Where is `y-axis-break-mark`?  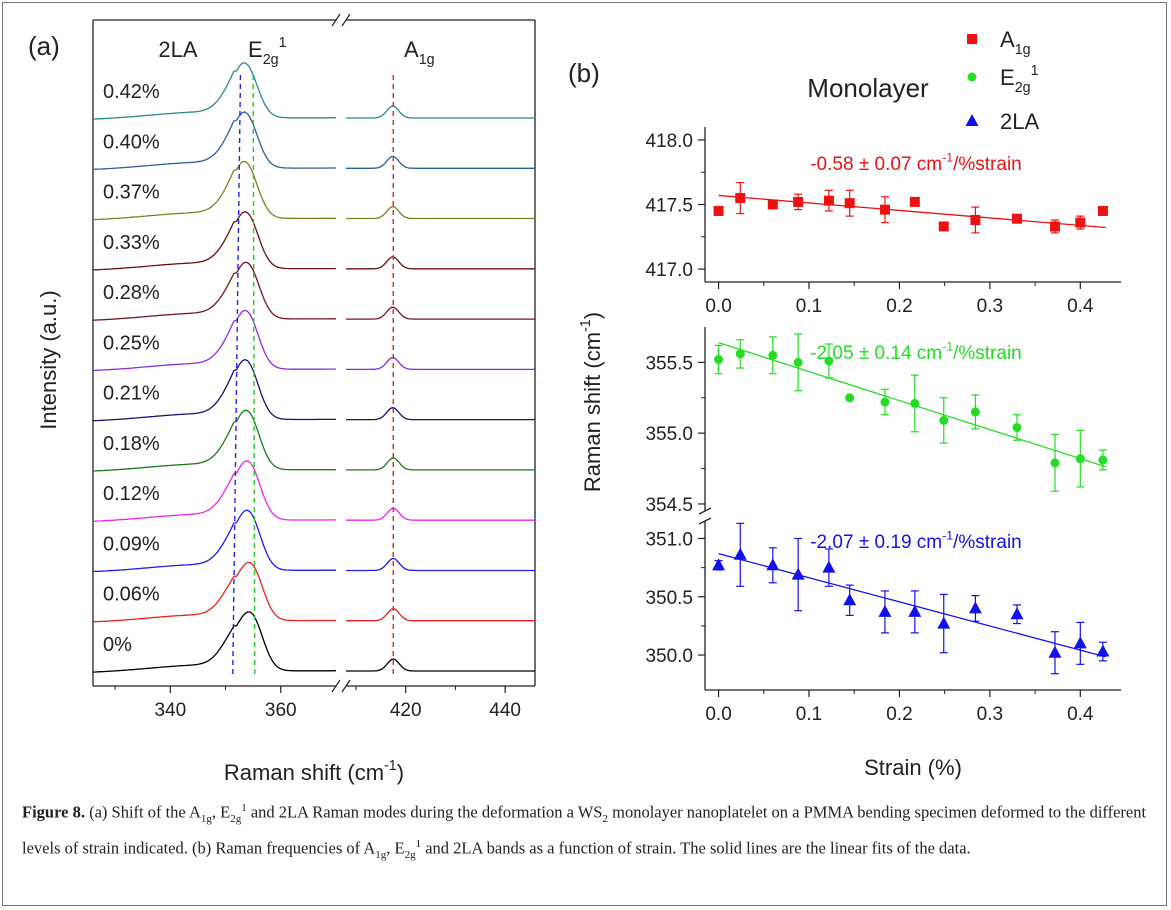
y-axis-break-mark is located at coordinates (705, 521).